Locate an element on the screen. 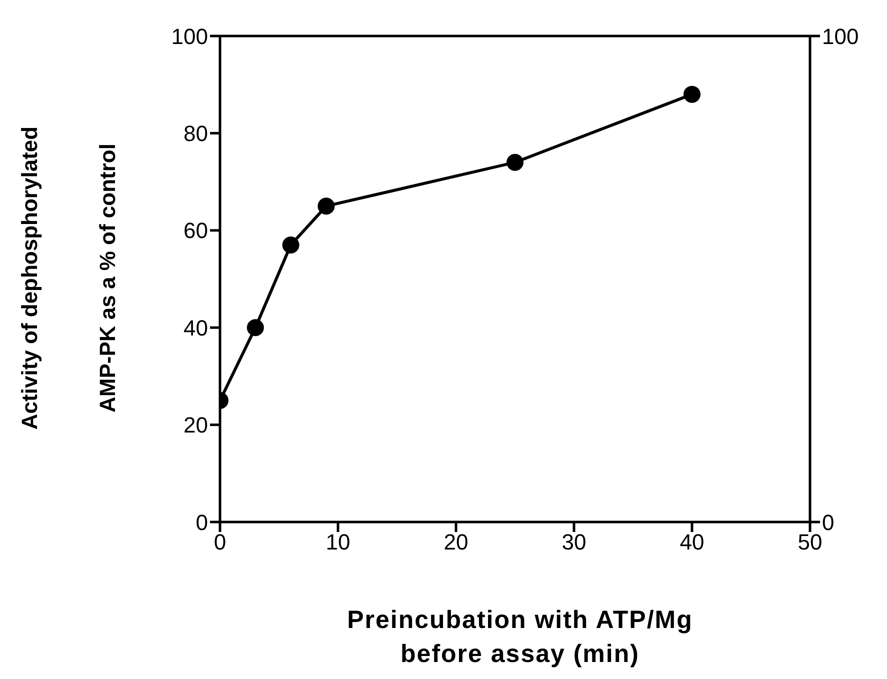  x-tick-label: 40 is located at coordinates (692, 542).